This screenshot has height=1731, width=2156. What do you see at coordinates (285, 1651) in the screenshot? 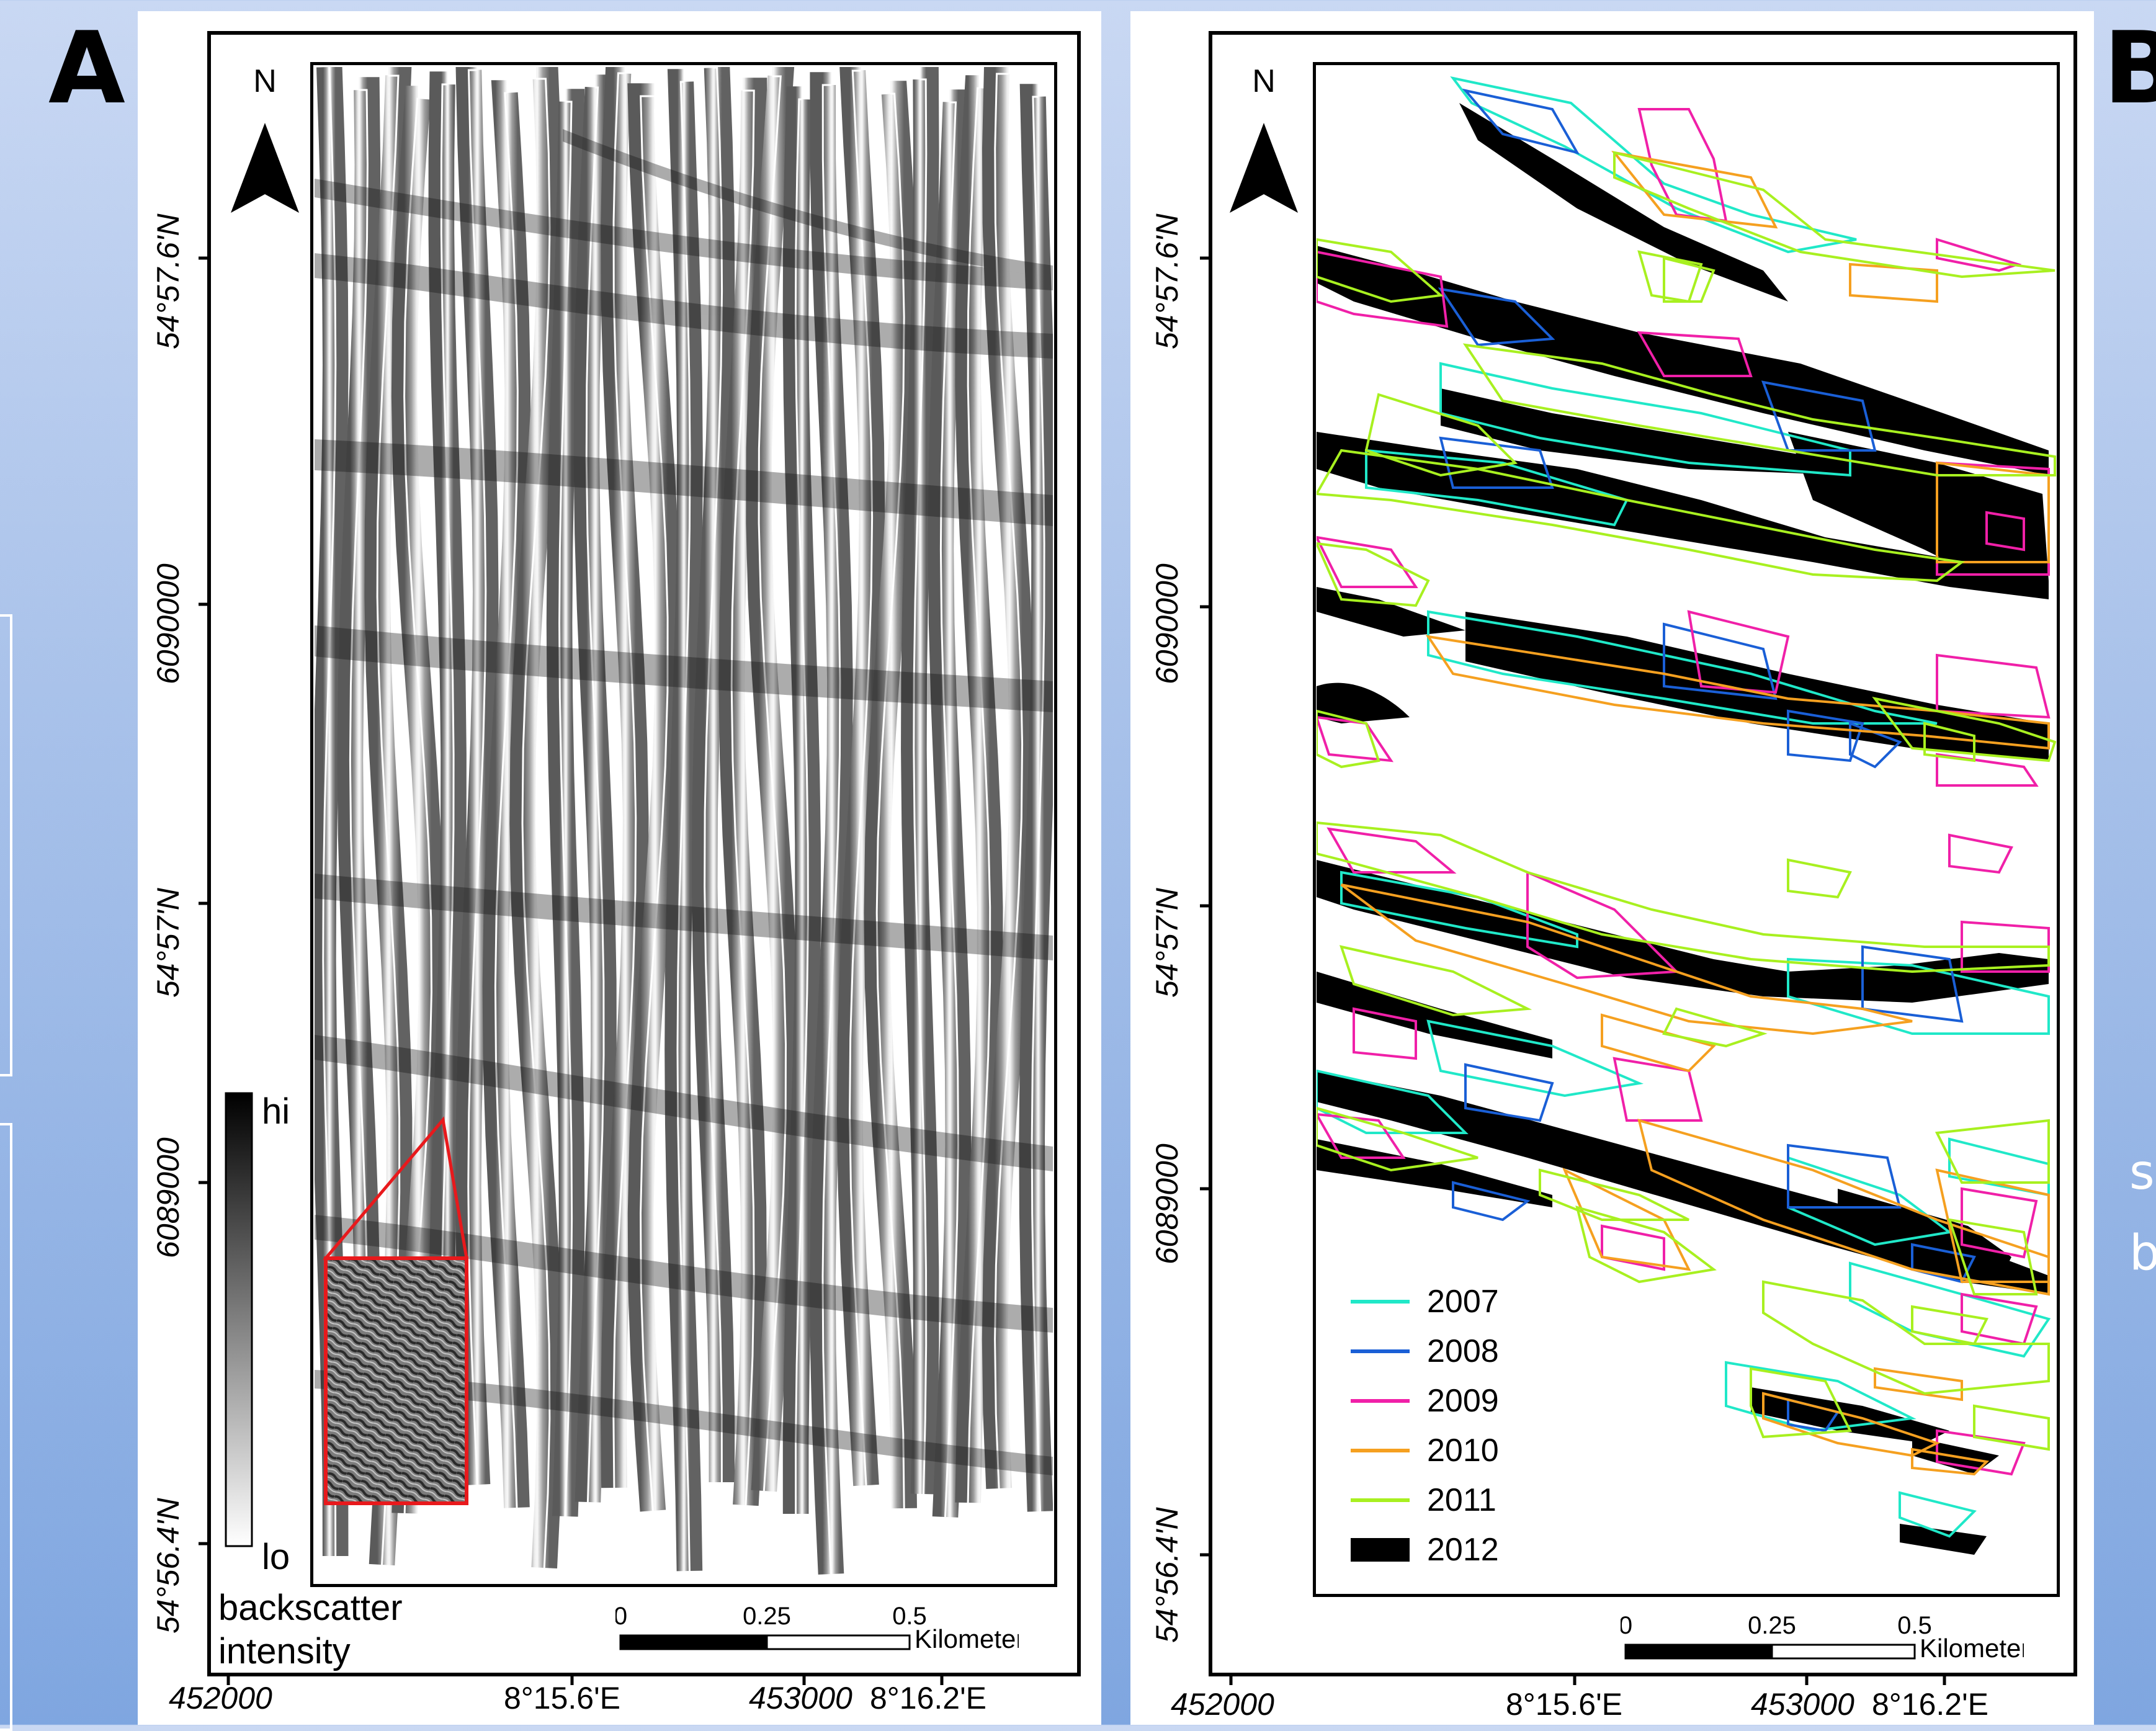
I see `colorbar-title-line2: intensity` at bounding box center [285, 1651].